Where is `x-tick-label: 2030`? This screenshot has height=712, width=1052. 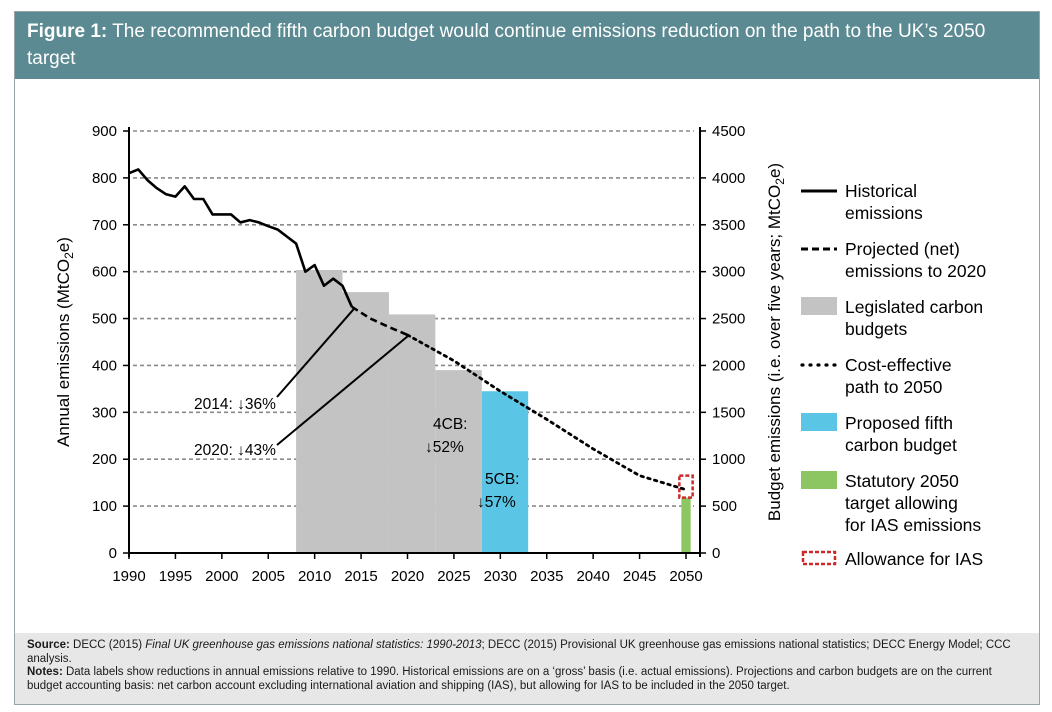
x-tick-label: 2030 is located at coordinates (500, 576).